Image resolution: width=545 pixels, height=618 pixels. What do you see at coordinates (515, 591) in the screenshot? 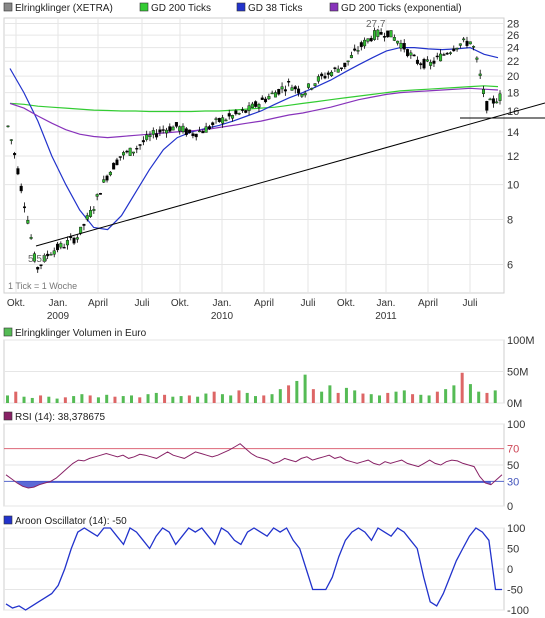
I see `y-tick-label: -50` at bounding box center [515, 591].